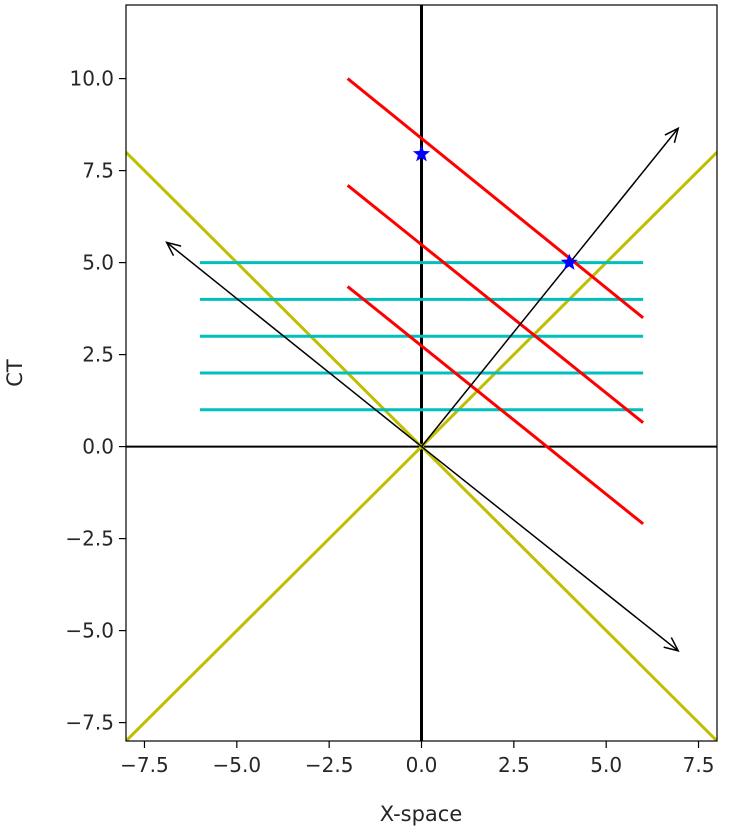 The width and height of the screenshot is (745, 832). Describe the element at coordinates (98, 263) in the screenshot. I see `y-tick-label: 5.0` at that location.